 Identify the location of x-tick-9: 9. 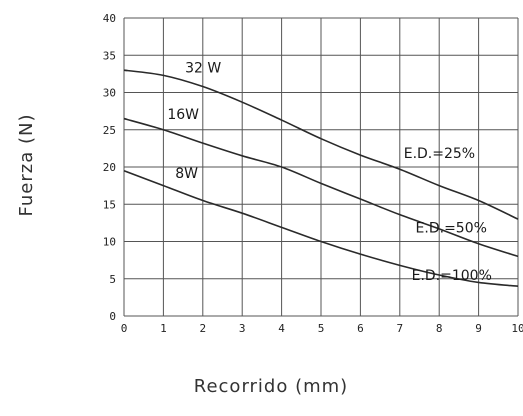
(478, 328).